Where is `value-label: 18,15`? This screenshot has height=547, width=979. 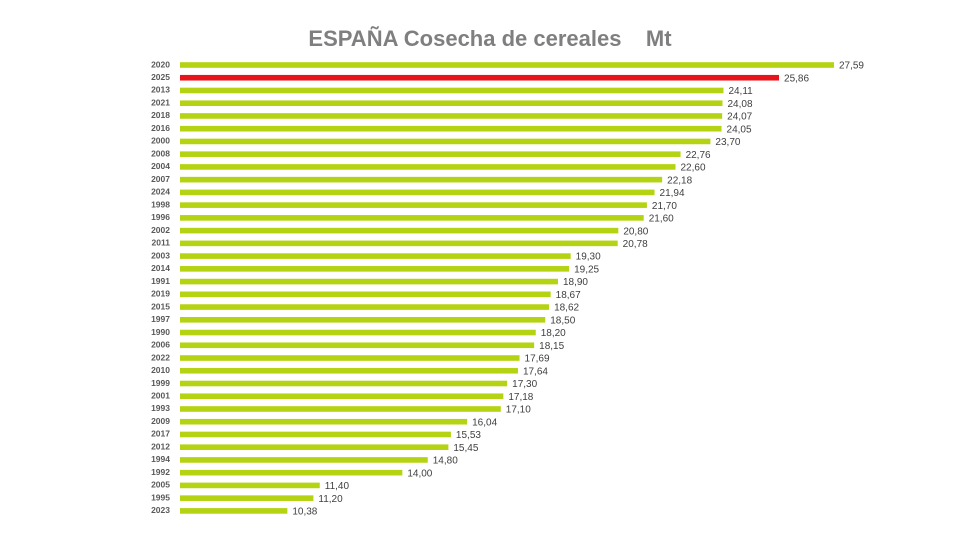
value-label: 18,15 is located at coordinates (551, 346).